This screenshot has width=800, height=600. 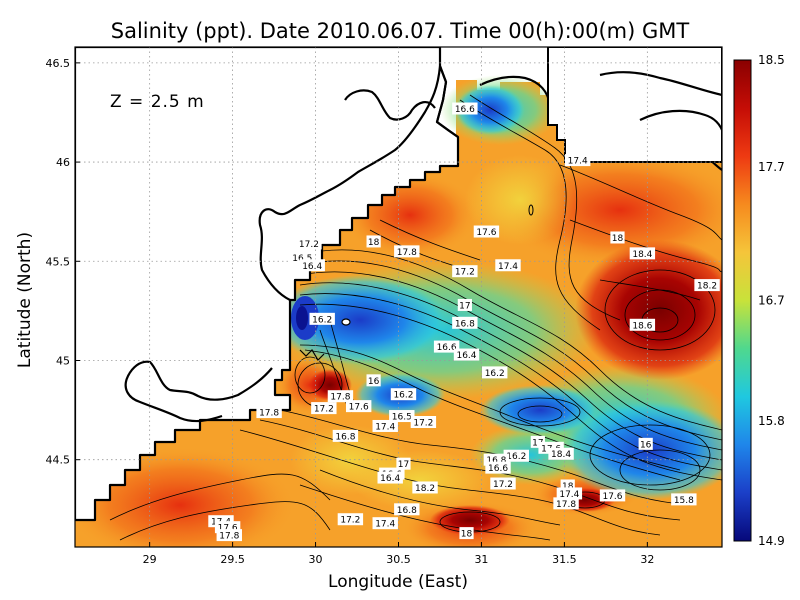 What do you see at coordinates (232, 559) in the screenshot?
I see `x-tick-label: 29.5` at bounding box center [232, 559].